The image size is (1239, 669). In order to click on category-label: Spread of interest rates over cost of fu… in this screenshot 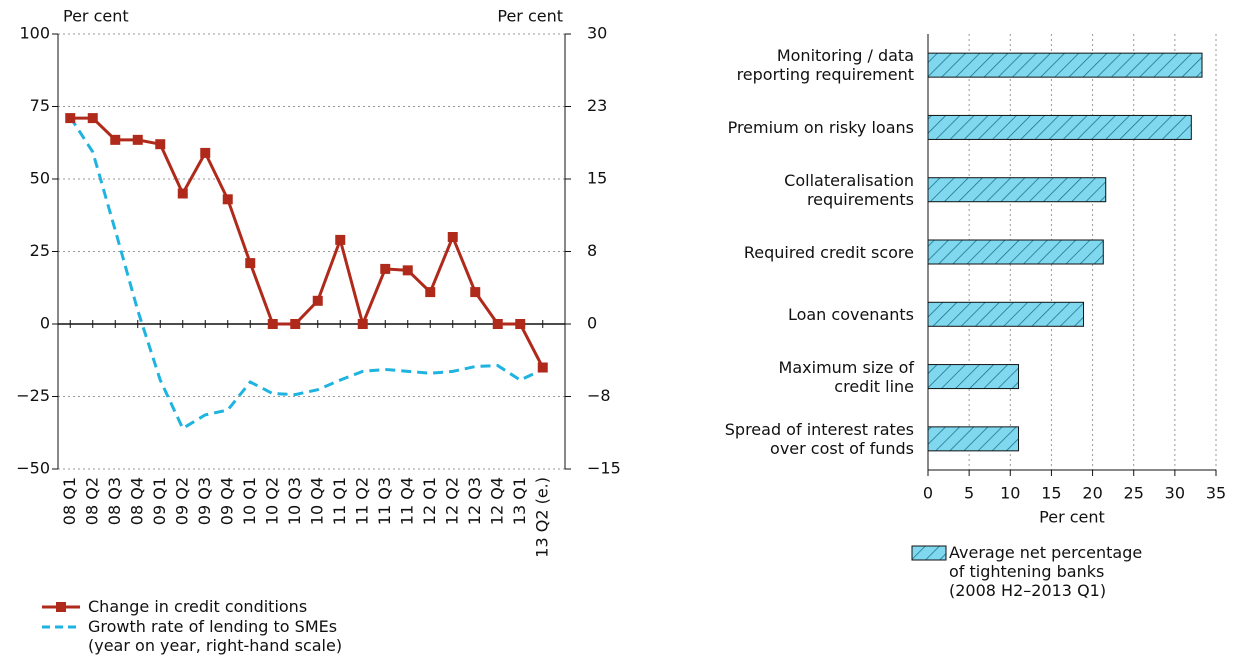, I will do `click(819, 438)`.